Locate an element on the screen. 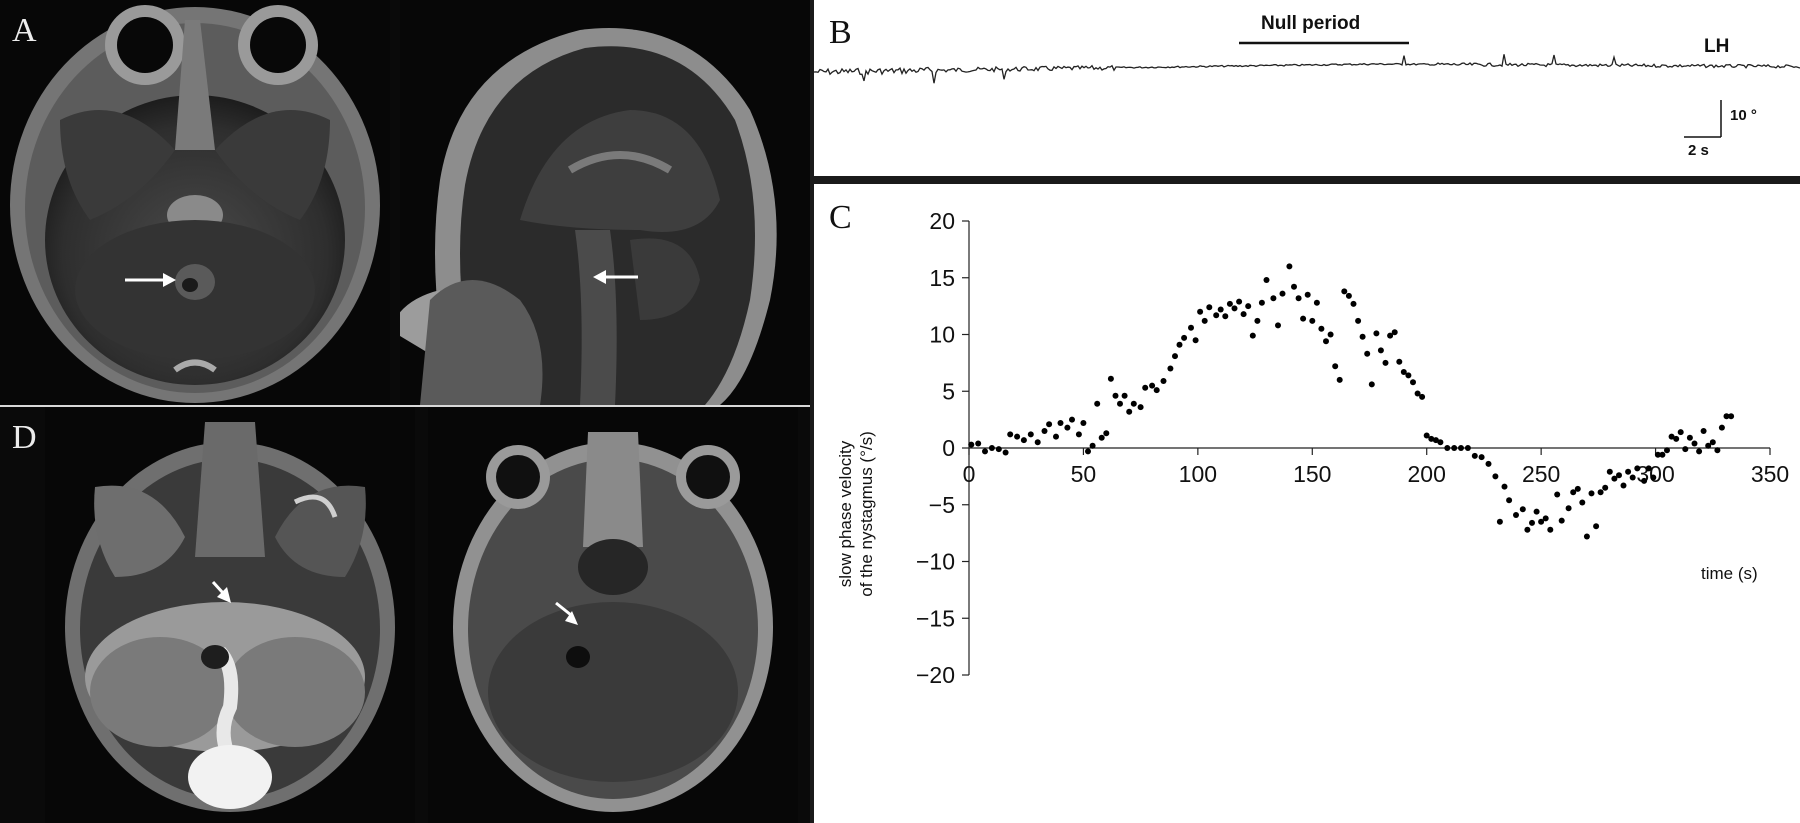 This screenshot has width=1800, height=823. y-tick-label: −15 is located at coordinates (935, 618).